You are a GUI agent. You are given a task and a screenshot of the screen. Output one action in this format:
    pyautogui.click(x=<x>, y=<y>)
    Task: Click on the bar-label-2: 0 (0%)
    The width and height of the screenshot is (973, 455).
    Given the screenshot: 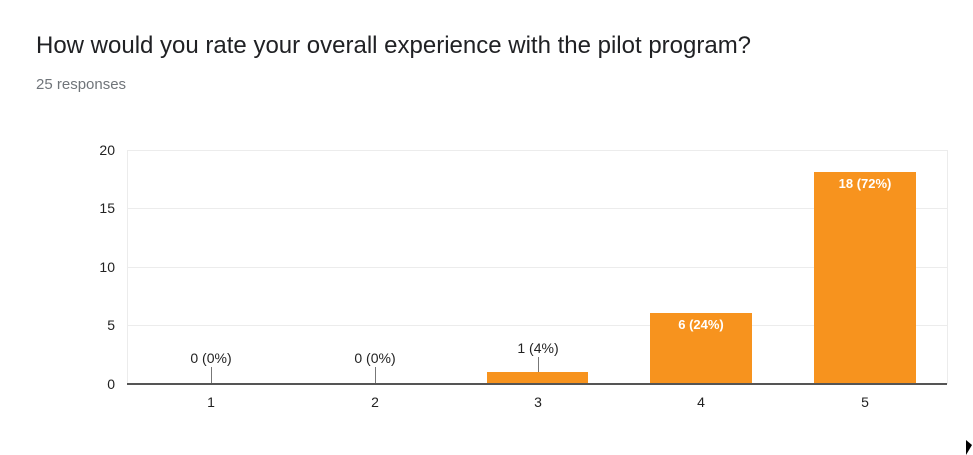 What is the action you would take?
    pyautogui.click(x=375, y=358)
    